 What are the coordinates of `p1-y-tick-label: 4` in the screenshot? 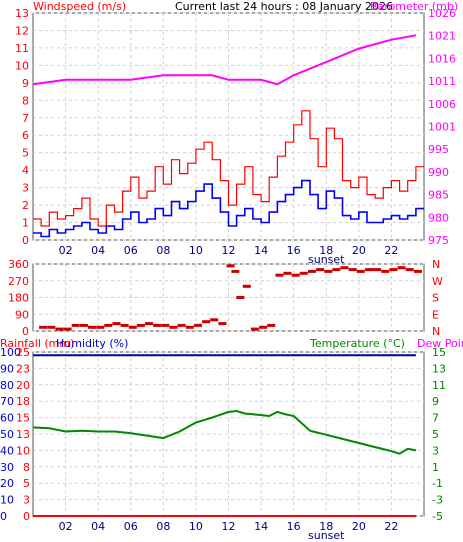 It's located at (25, 170).